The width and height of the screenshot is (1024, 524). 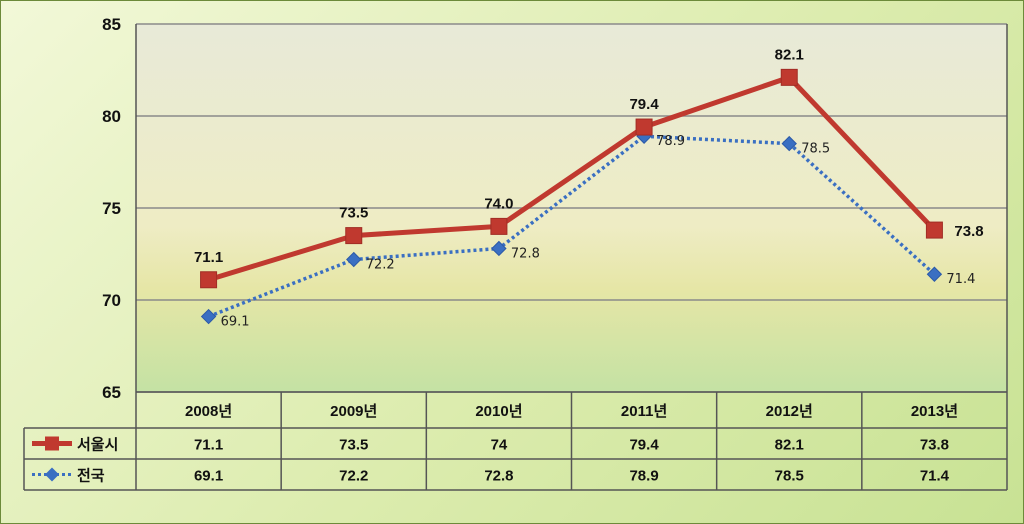 I want to click on y-tick-label: 75, so click(x=111, y=208).